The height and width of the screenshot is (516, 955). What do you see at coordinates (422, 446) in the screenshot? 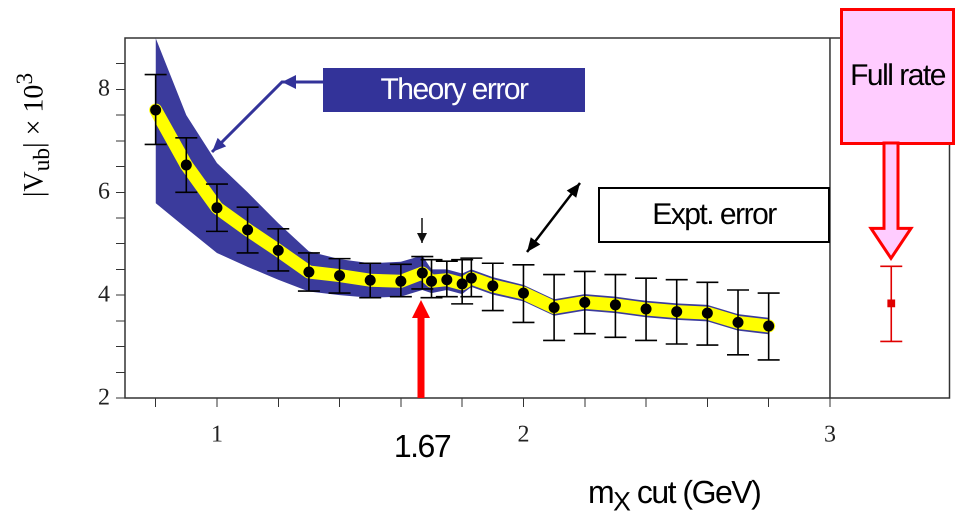
I see `text: 1.67` at bounding box center [422, 446].